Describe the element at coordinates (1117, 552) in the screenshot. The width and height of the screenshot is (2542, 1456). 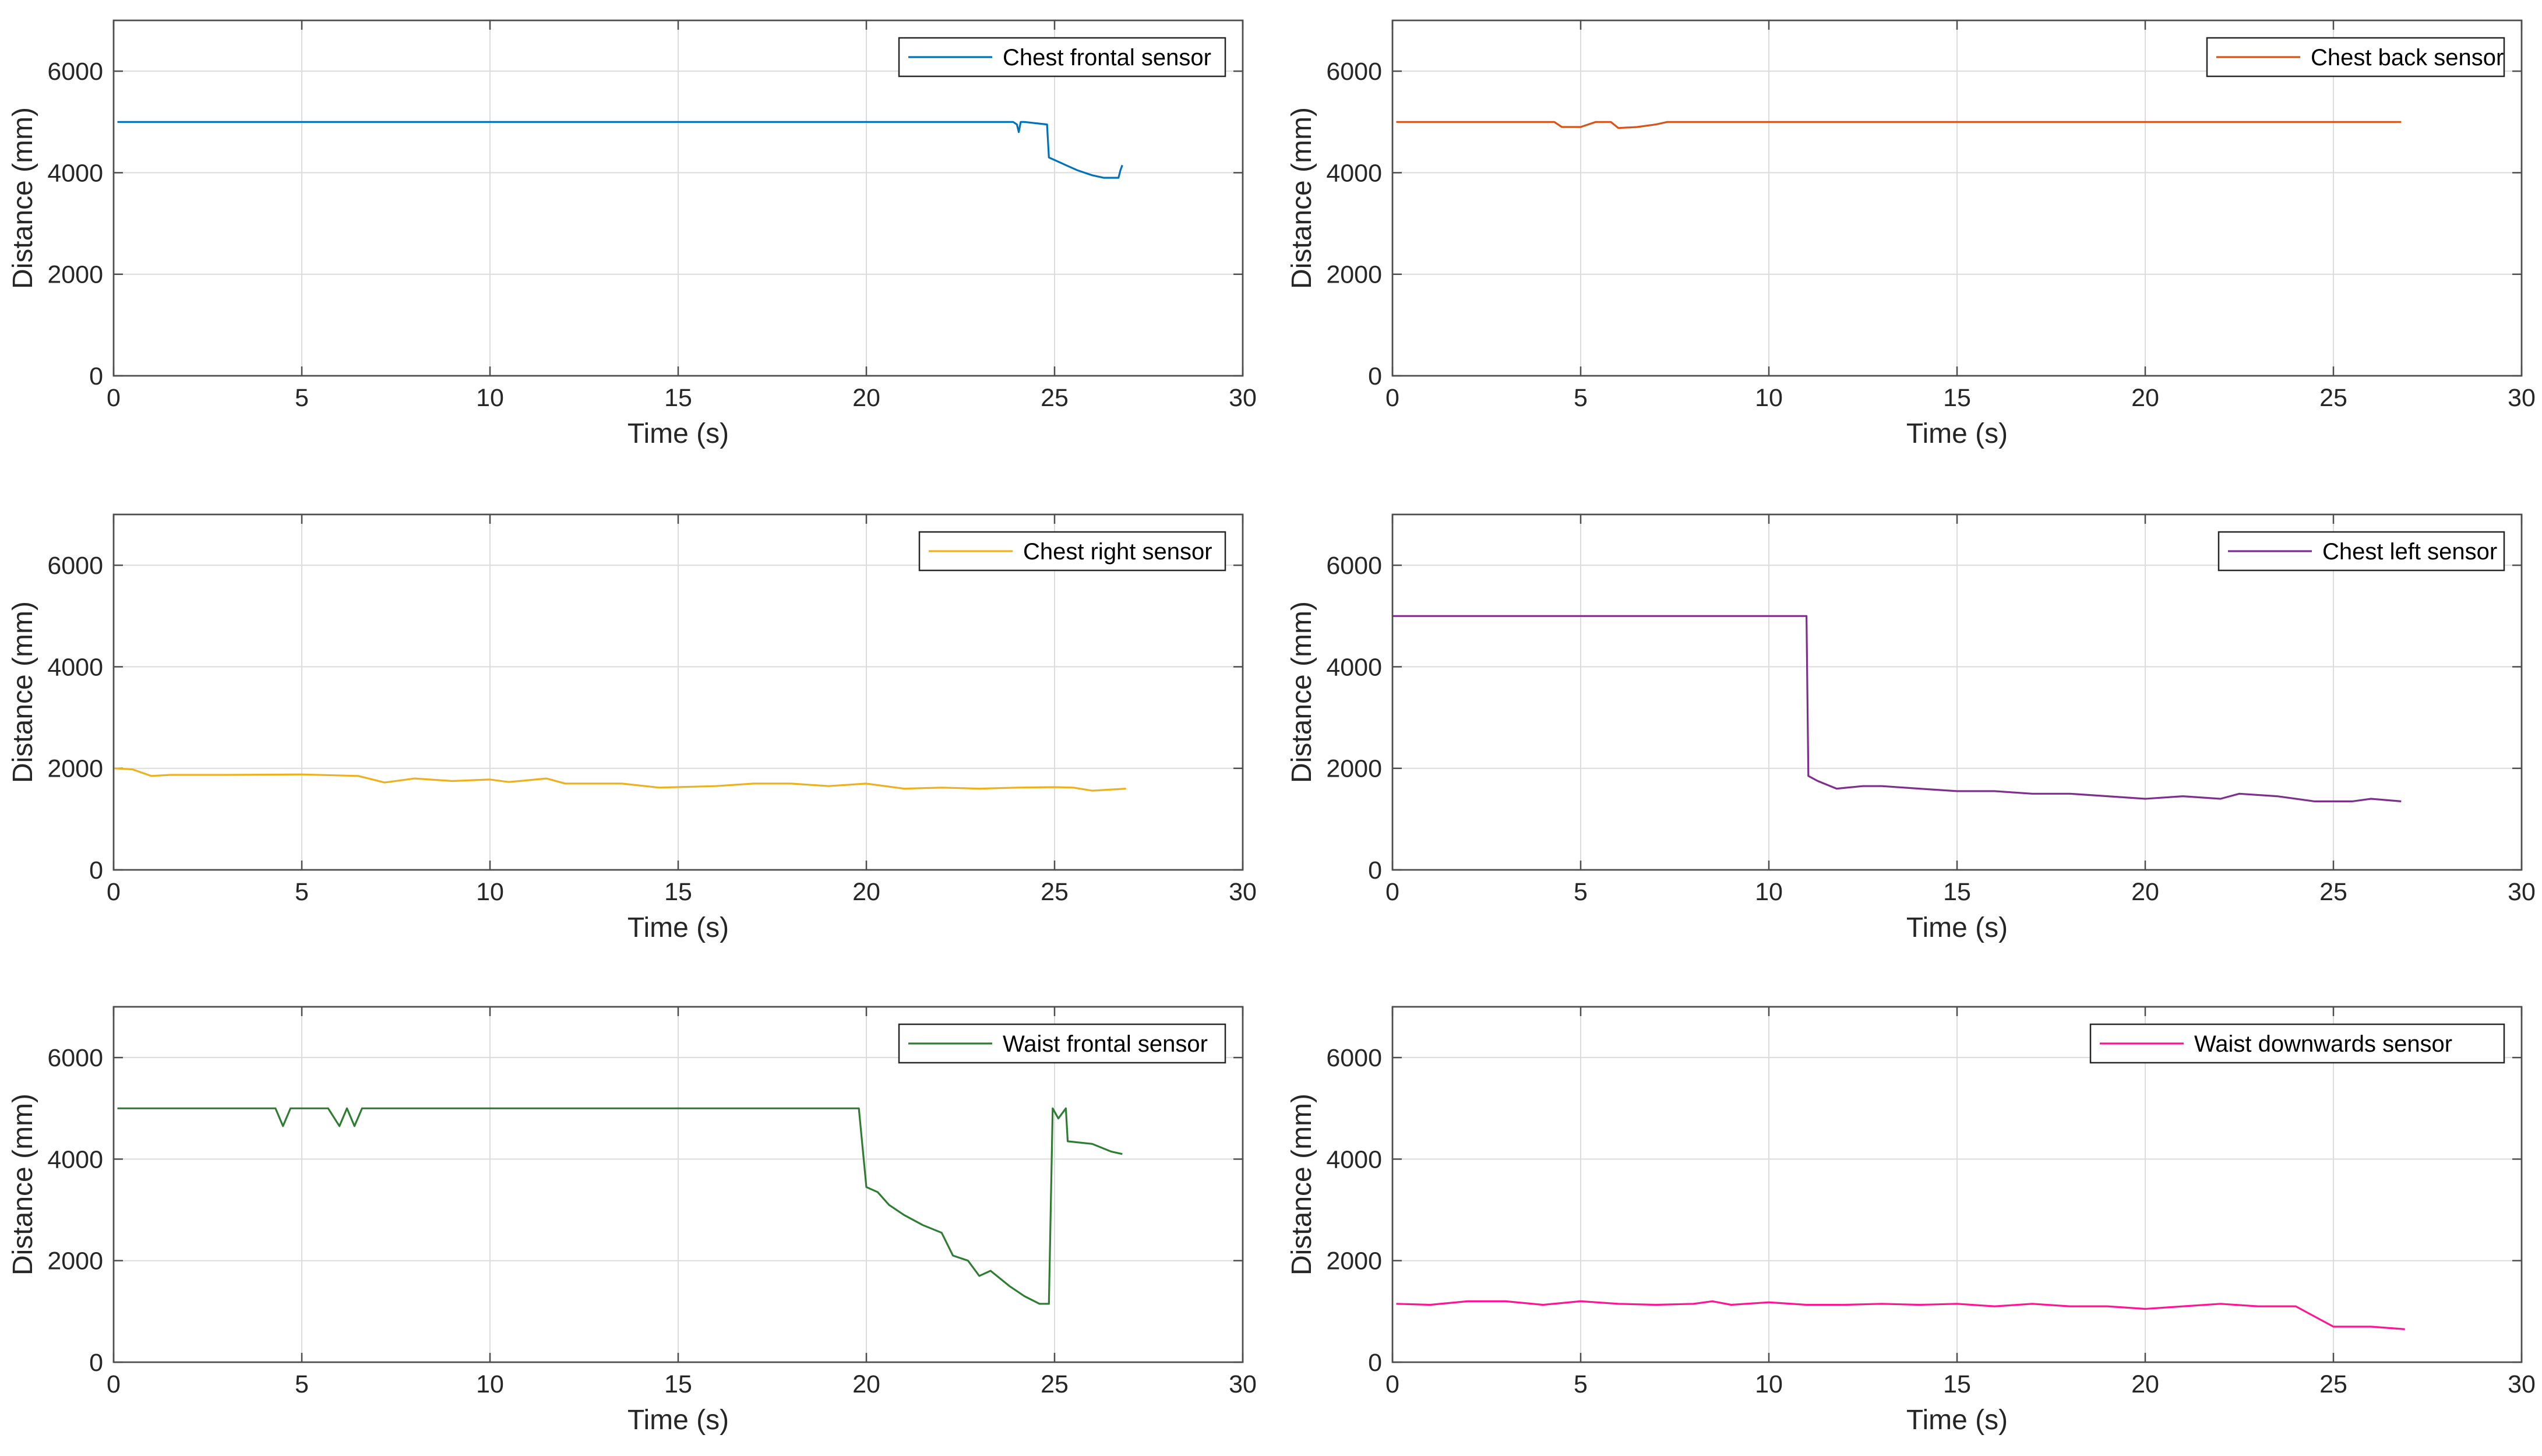
I see `legend-label: Chest right sensor` at that location.